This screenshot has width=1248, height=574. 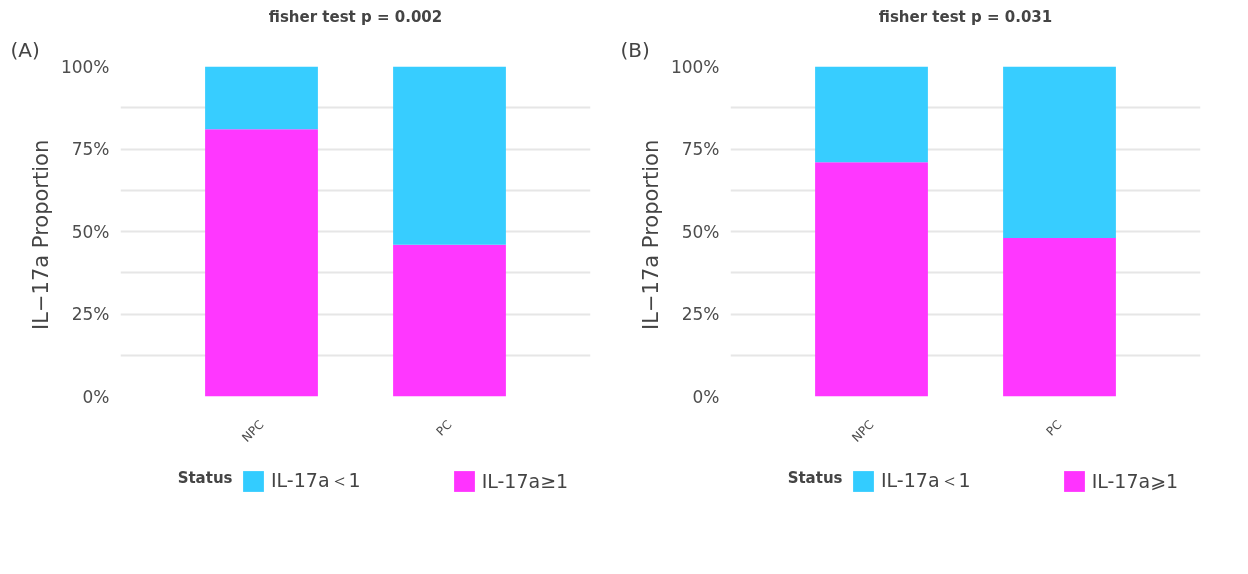 I want to click on legend-label: IL-17a≥1, so click(x=525, y=481).